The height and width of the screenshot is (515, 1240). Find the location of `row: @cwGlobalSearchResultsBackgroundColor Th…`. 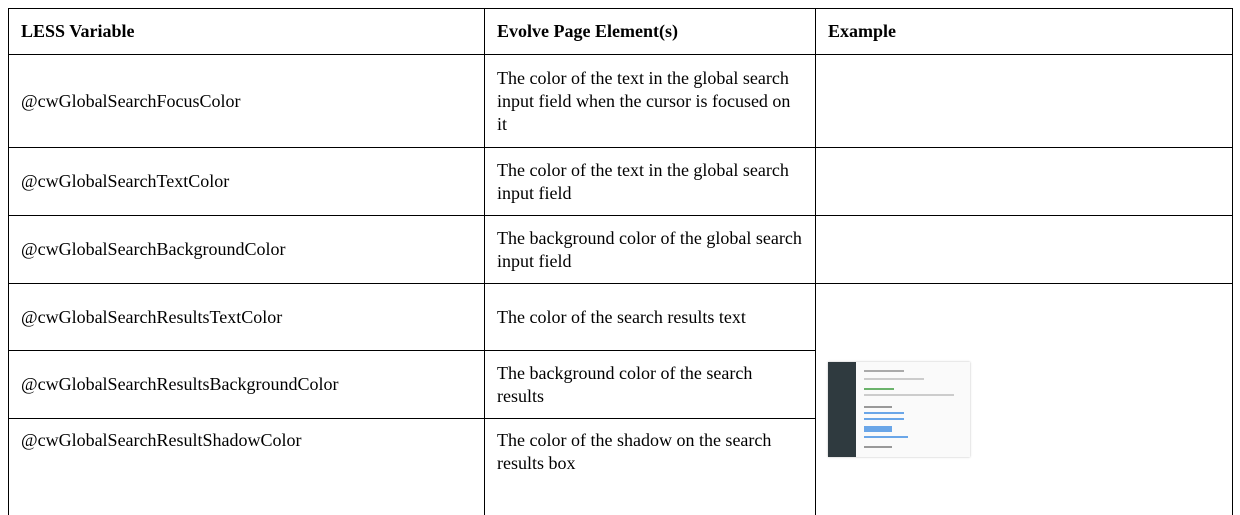

row: @cwGlobalSearchResultsBackgroundColor Th… is located at coordinates (620, 384).